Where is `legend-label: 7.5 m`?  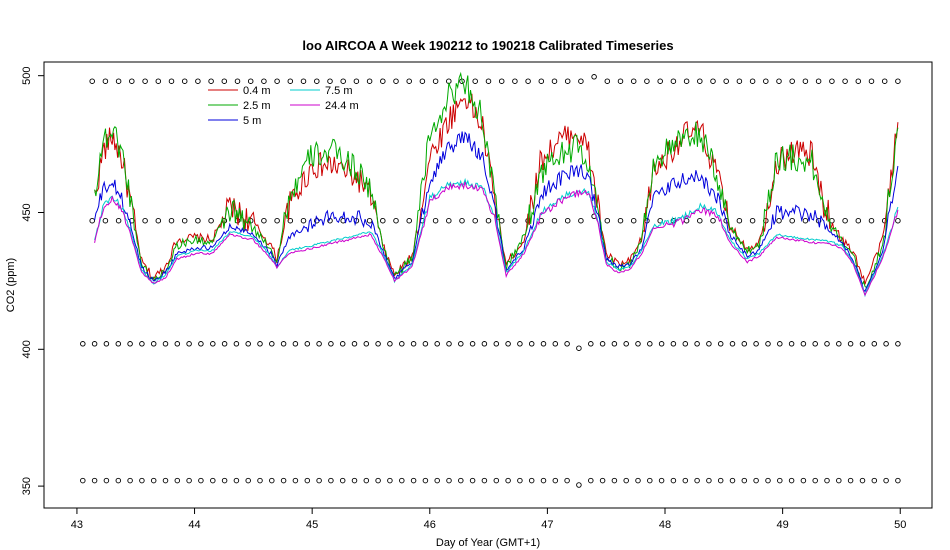
legend-label: 7.5 m is located at coordinates (339, 91).